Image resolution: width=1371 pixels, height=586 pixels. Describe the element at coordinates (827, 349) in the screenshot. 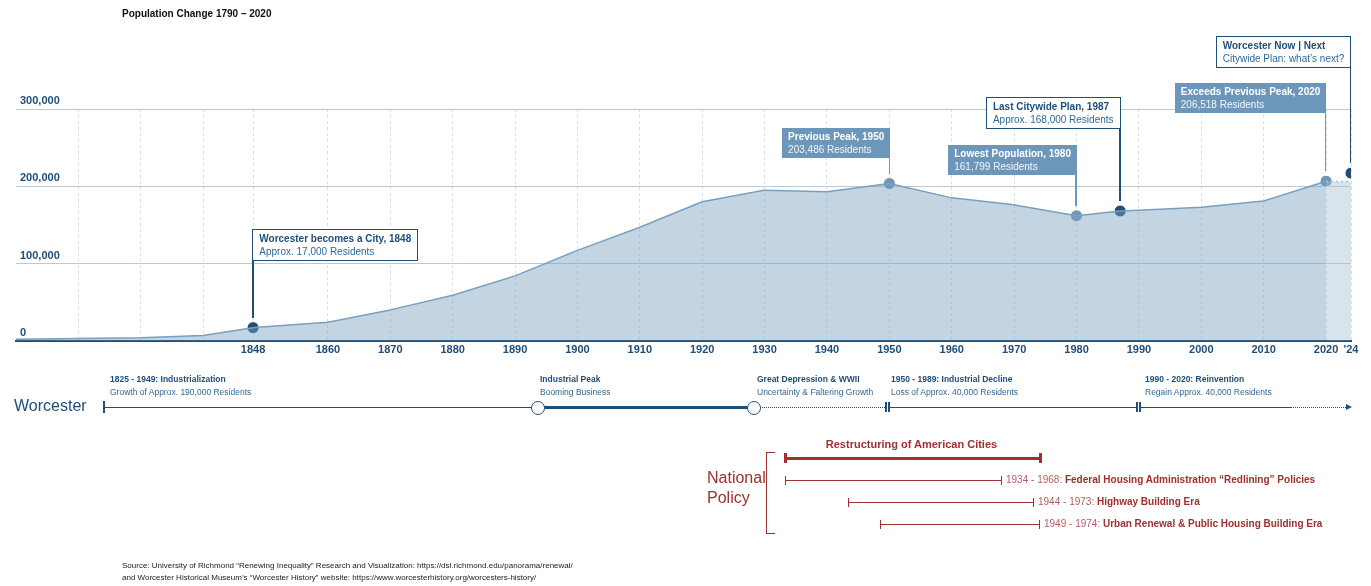

I see `x-tick-label: 1940` at that location.